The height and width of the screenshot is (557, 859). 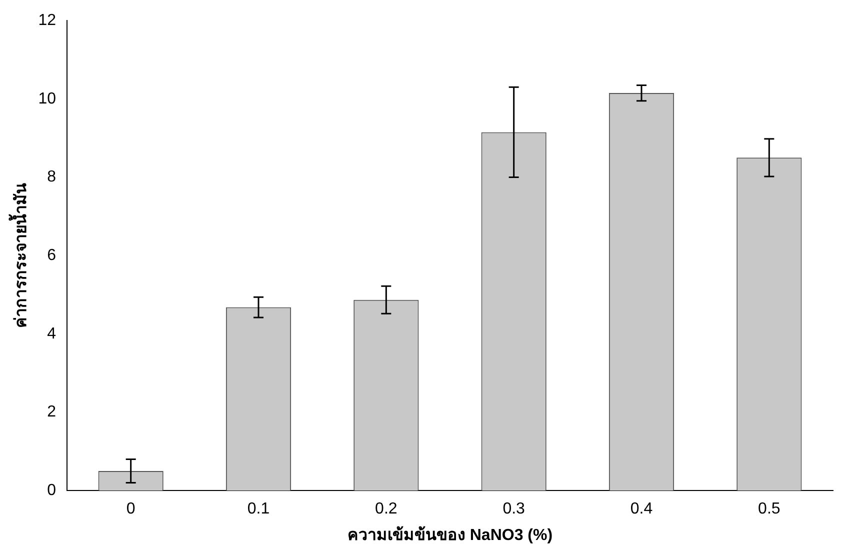 I want to click on y-tick-label: 2, so click(x=51, y=412).